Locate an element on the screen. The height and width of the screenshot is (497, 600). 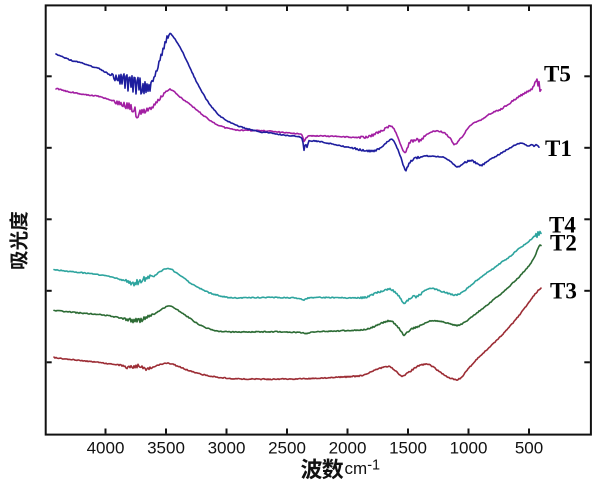
svg-text: T4 is located at coordinates (562, 224).